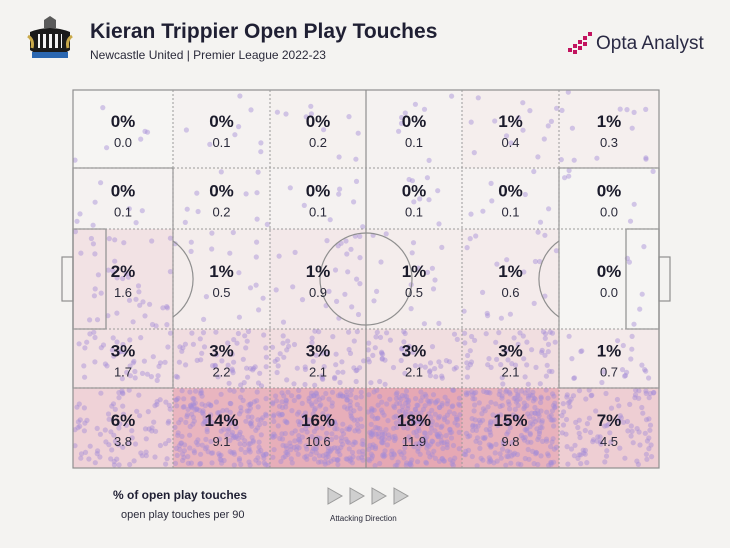  Describe the element at coordinates (318, 372) in the screenshot. I see `zone-per90-3-2: 2.1` at that location.